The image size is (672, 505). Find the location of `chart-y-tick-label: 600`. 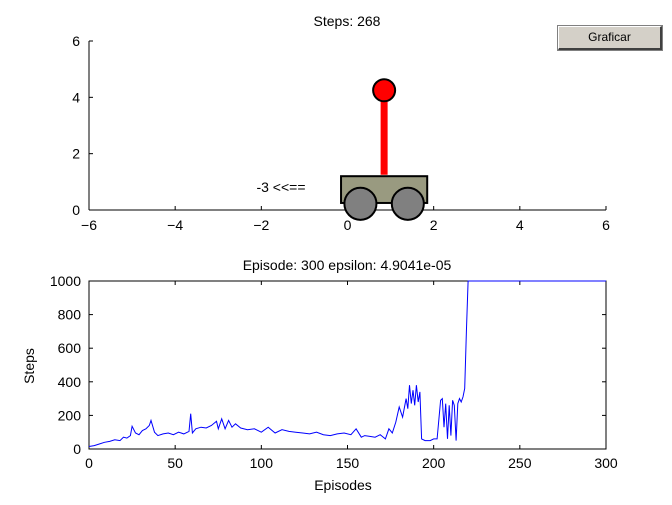

chart-y-tick-label: 600 is located at coordinates (70, 348).